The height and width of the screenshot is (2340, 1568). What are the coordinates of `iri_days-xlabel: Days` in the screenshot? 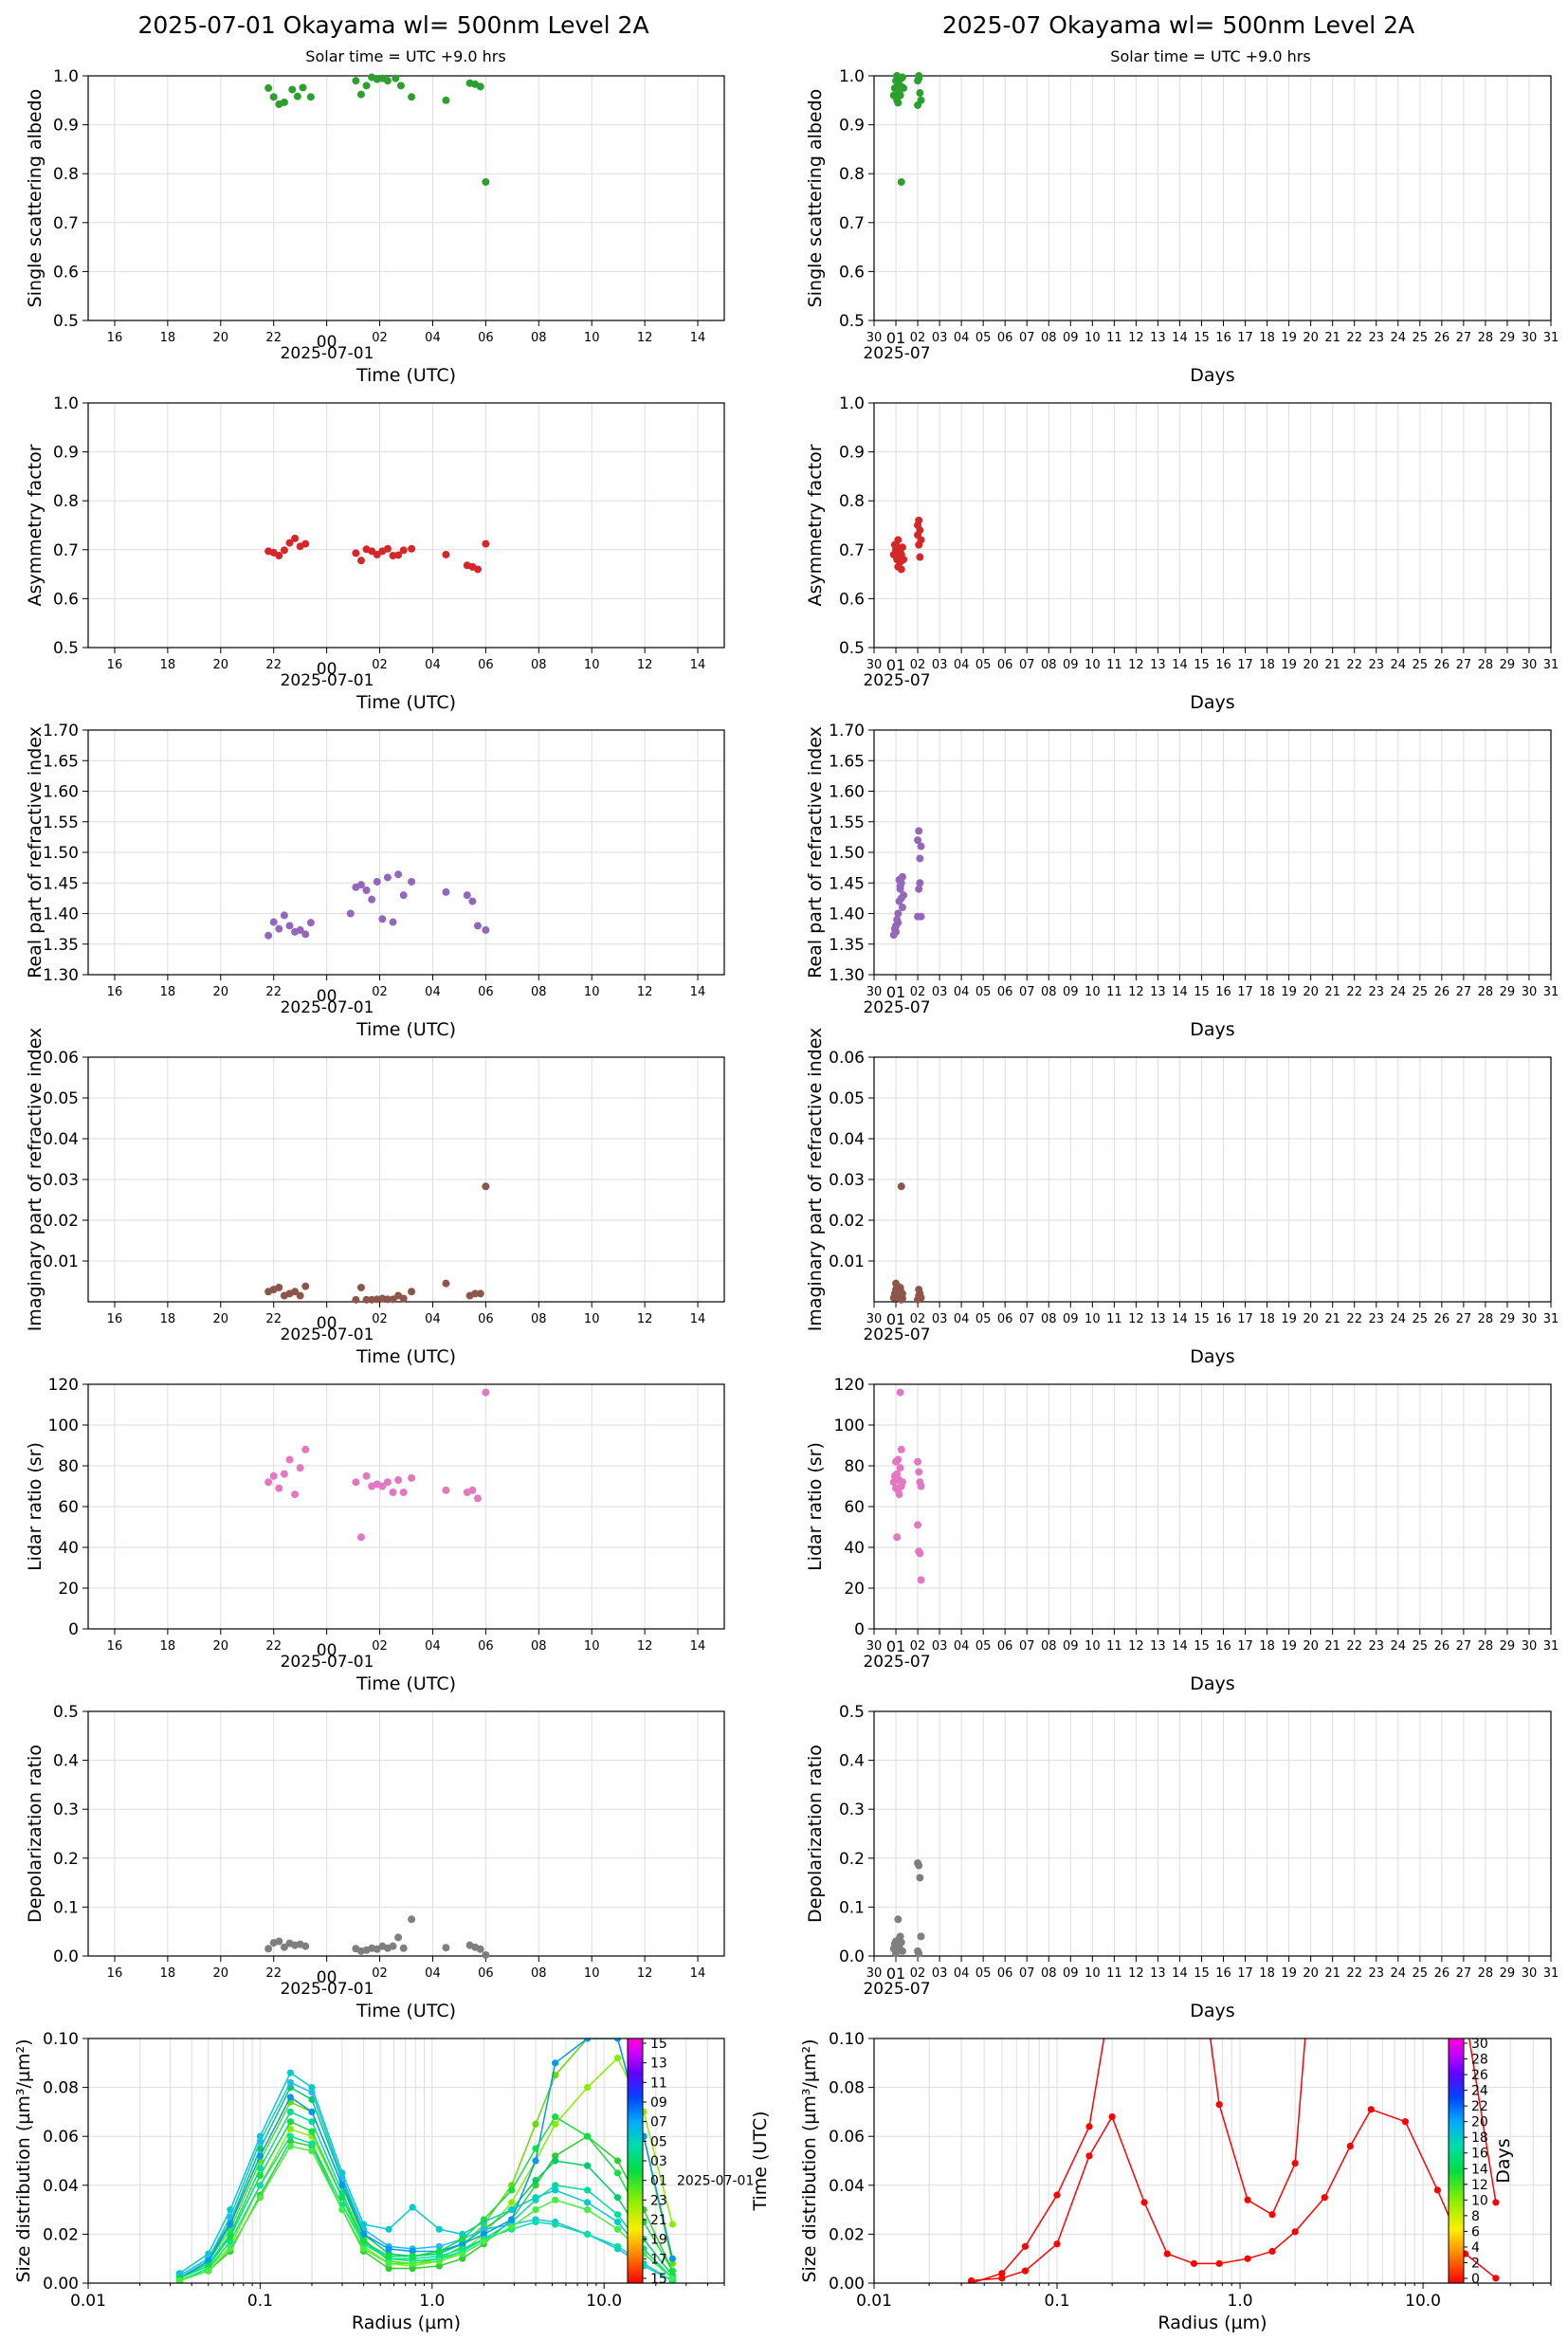 It's located at (1212, 1356).